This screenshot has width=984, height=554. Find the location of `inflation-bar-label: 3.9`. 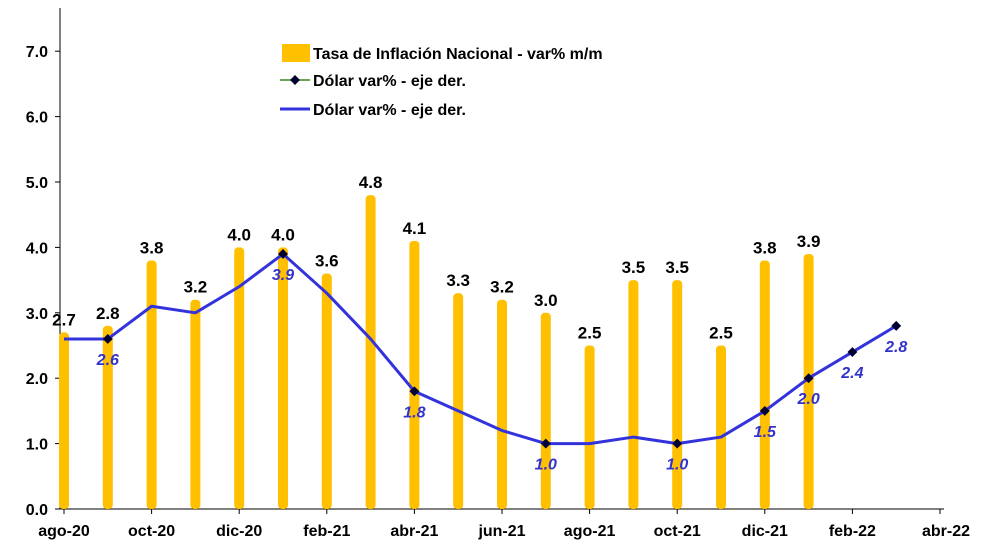

inflation-bar-label: 3.9 is located at coordinates (809, 241).